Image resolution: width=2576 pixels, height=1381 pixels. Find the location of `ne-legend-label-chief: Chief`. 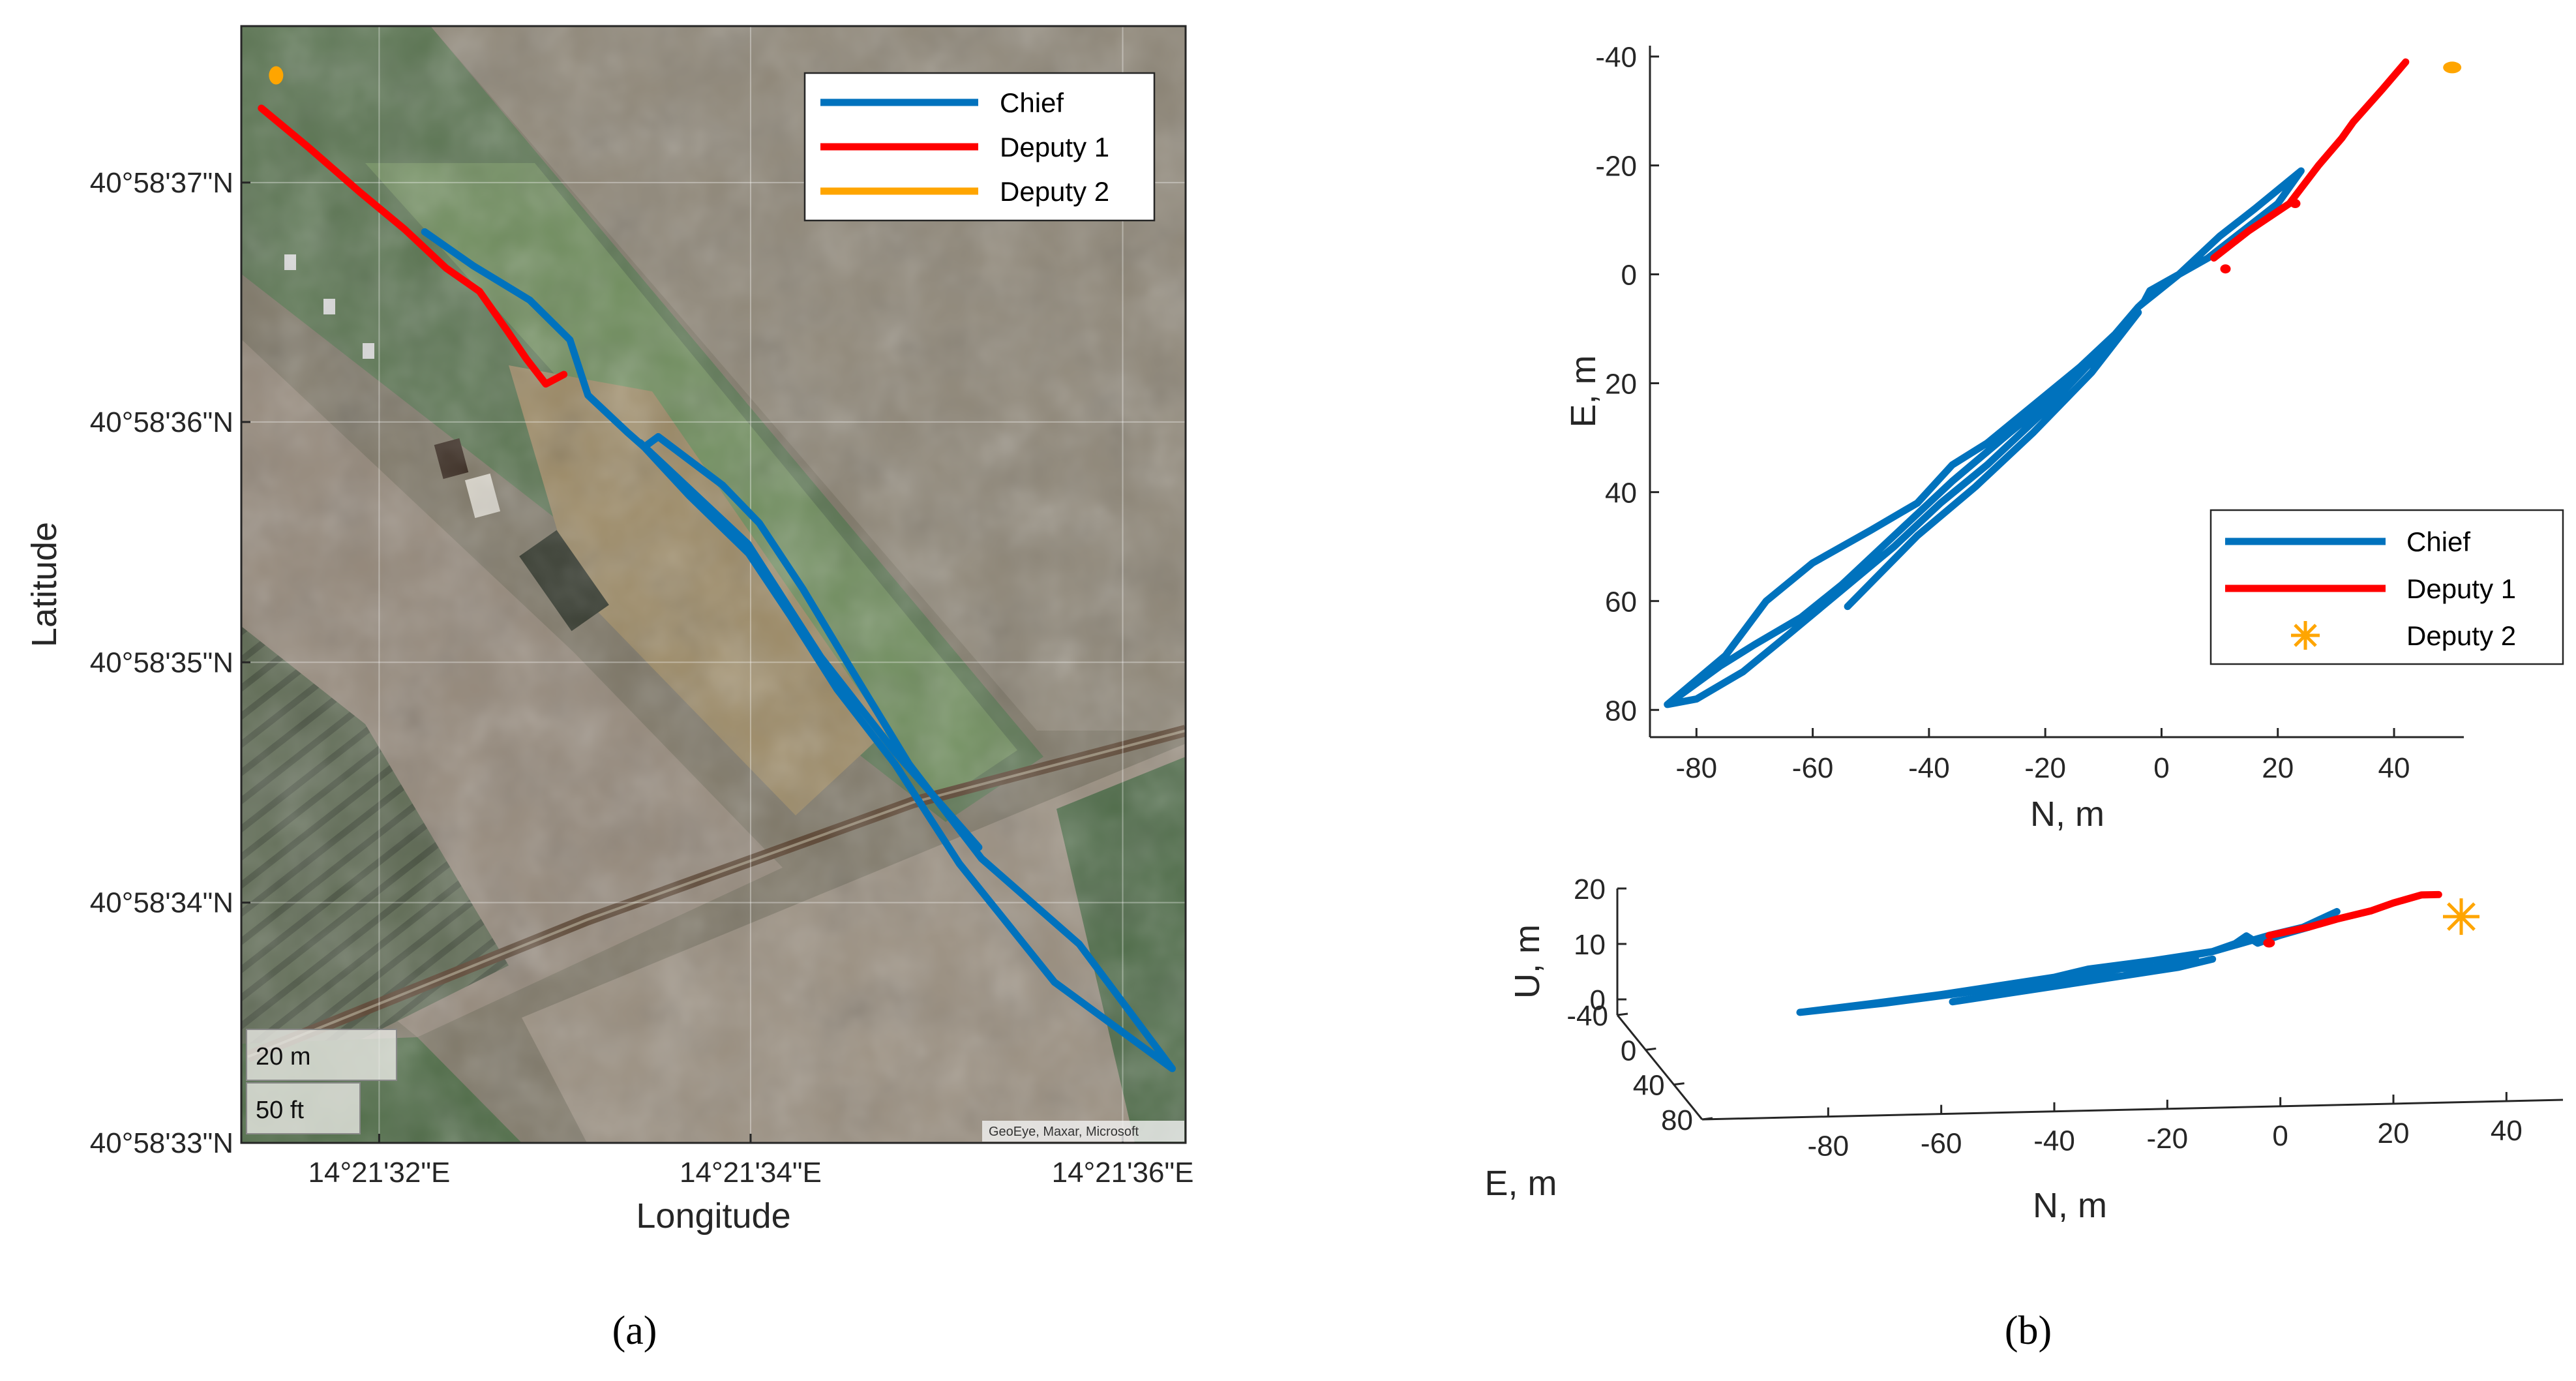

ne-legend-label-chief: Chief is located at coordinates (2438, 542).